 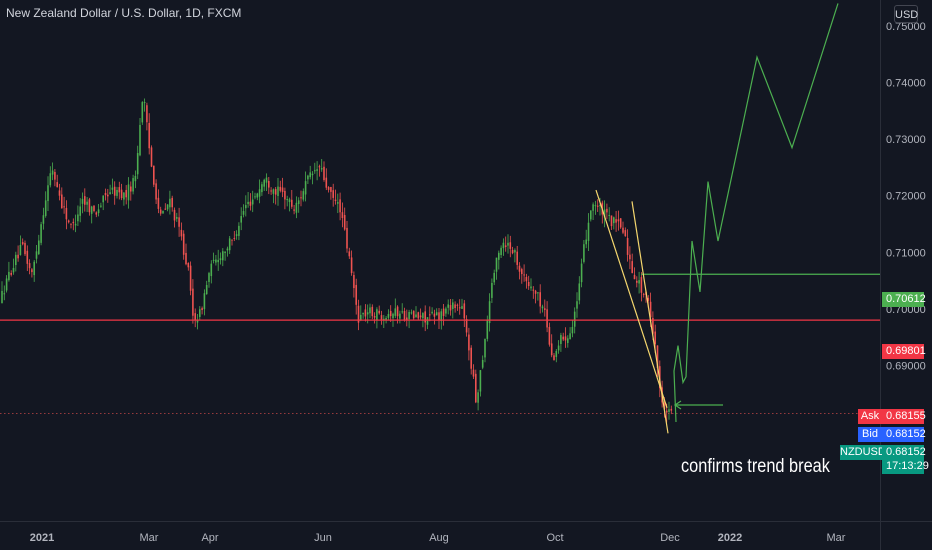 What do you see at coordinates (904, 416) in the screenshot?
I see `ask-price-tag: 0.68155` at bounding box center [904, 416].